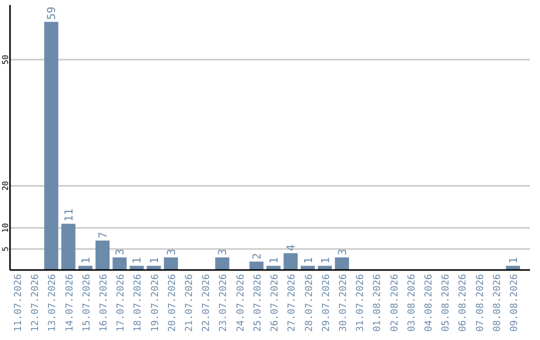 The height and width of the screenshot is (340, 540). Describe the element at coordinates (224, 303) in the screenshot. I see `x-tick-label: 23.07.2026` at that location.